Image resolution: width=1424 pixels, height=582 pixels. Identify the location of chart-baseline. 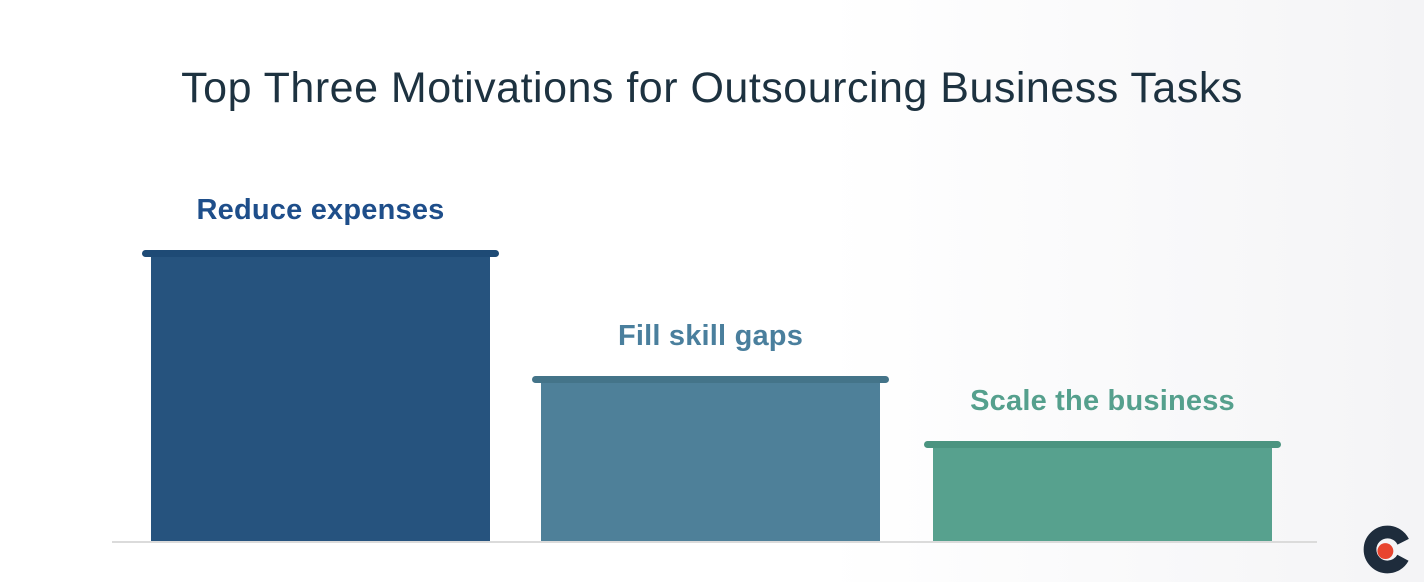
(714, 542).